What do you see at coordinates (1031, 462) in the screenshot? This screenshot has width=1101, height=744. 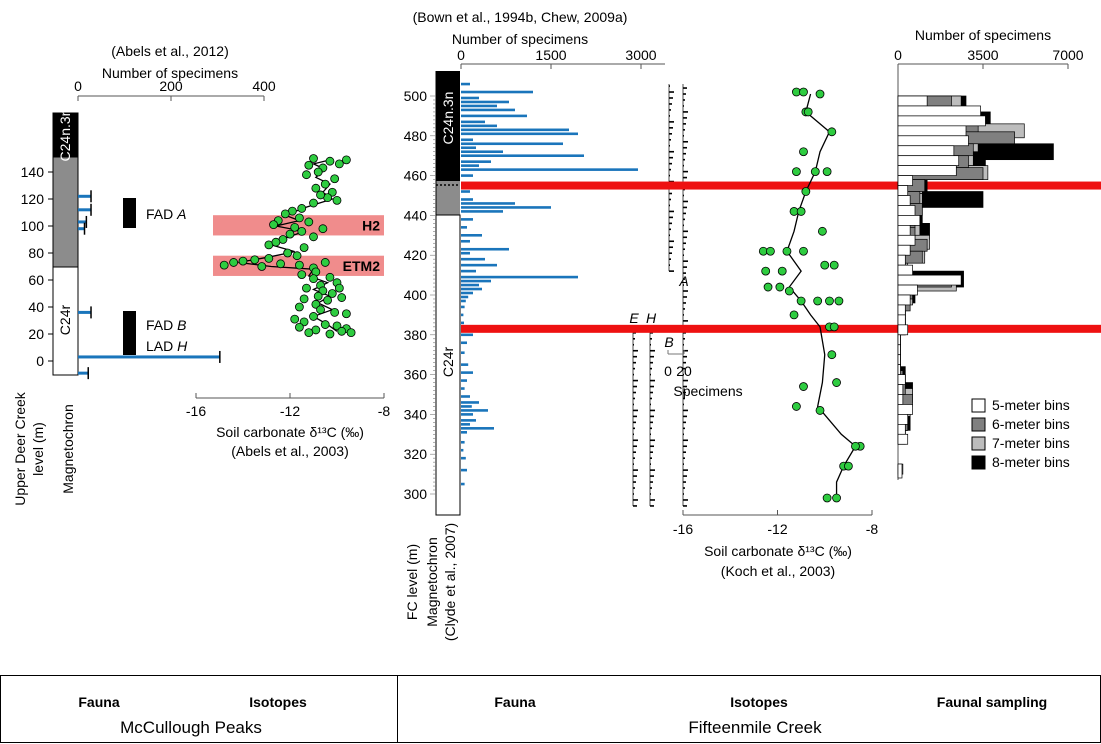 I see `legend-label-8m: 8-meter bins` at bounding box center [1031, 462].